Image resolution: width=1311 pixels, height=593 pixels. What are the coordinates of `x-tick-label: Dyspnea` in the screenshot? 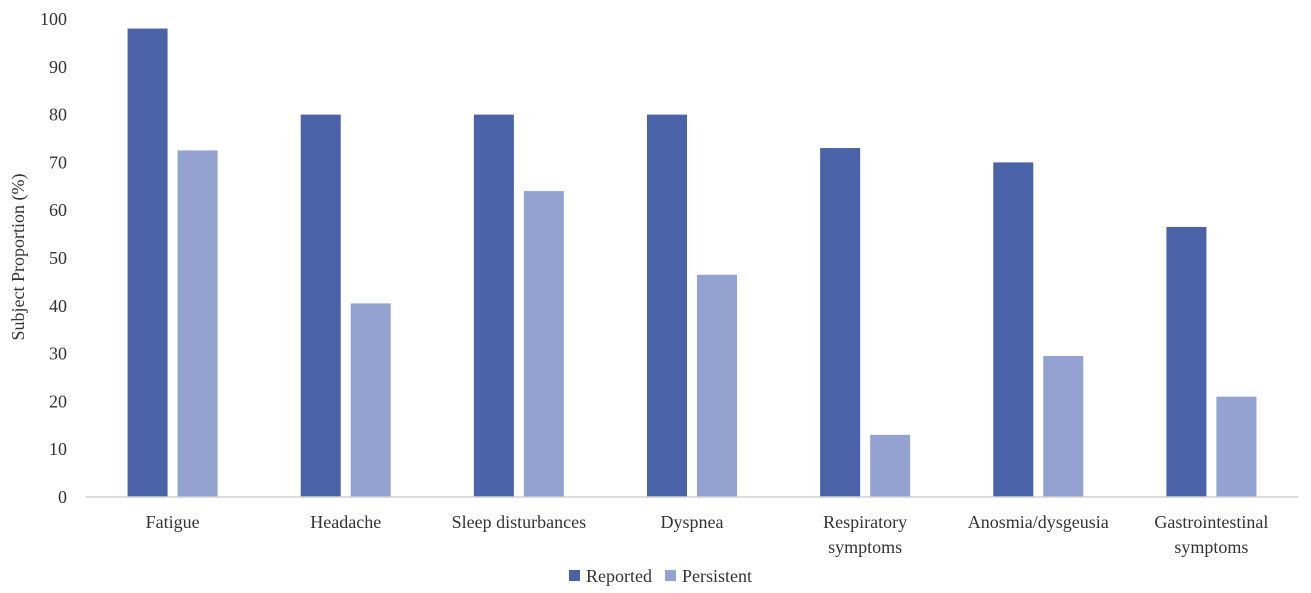 It's located at (692, 522).